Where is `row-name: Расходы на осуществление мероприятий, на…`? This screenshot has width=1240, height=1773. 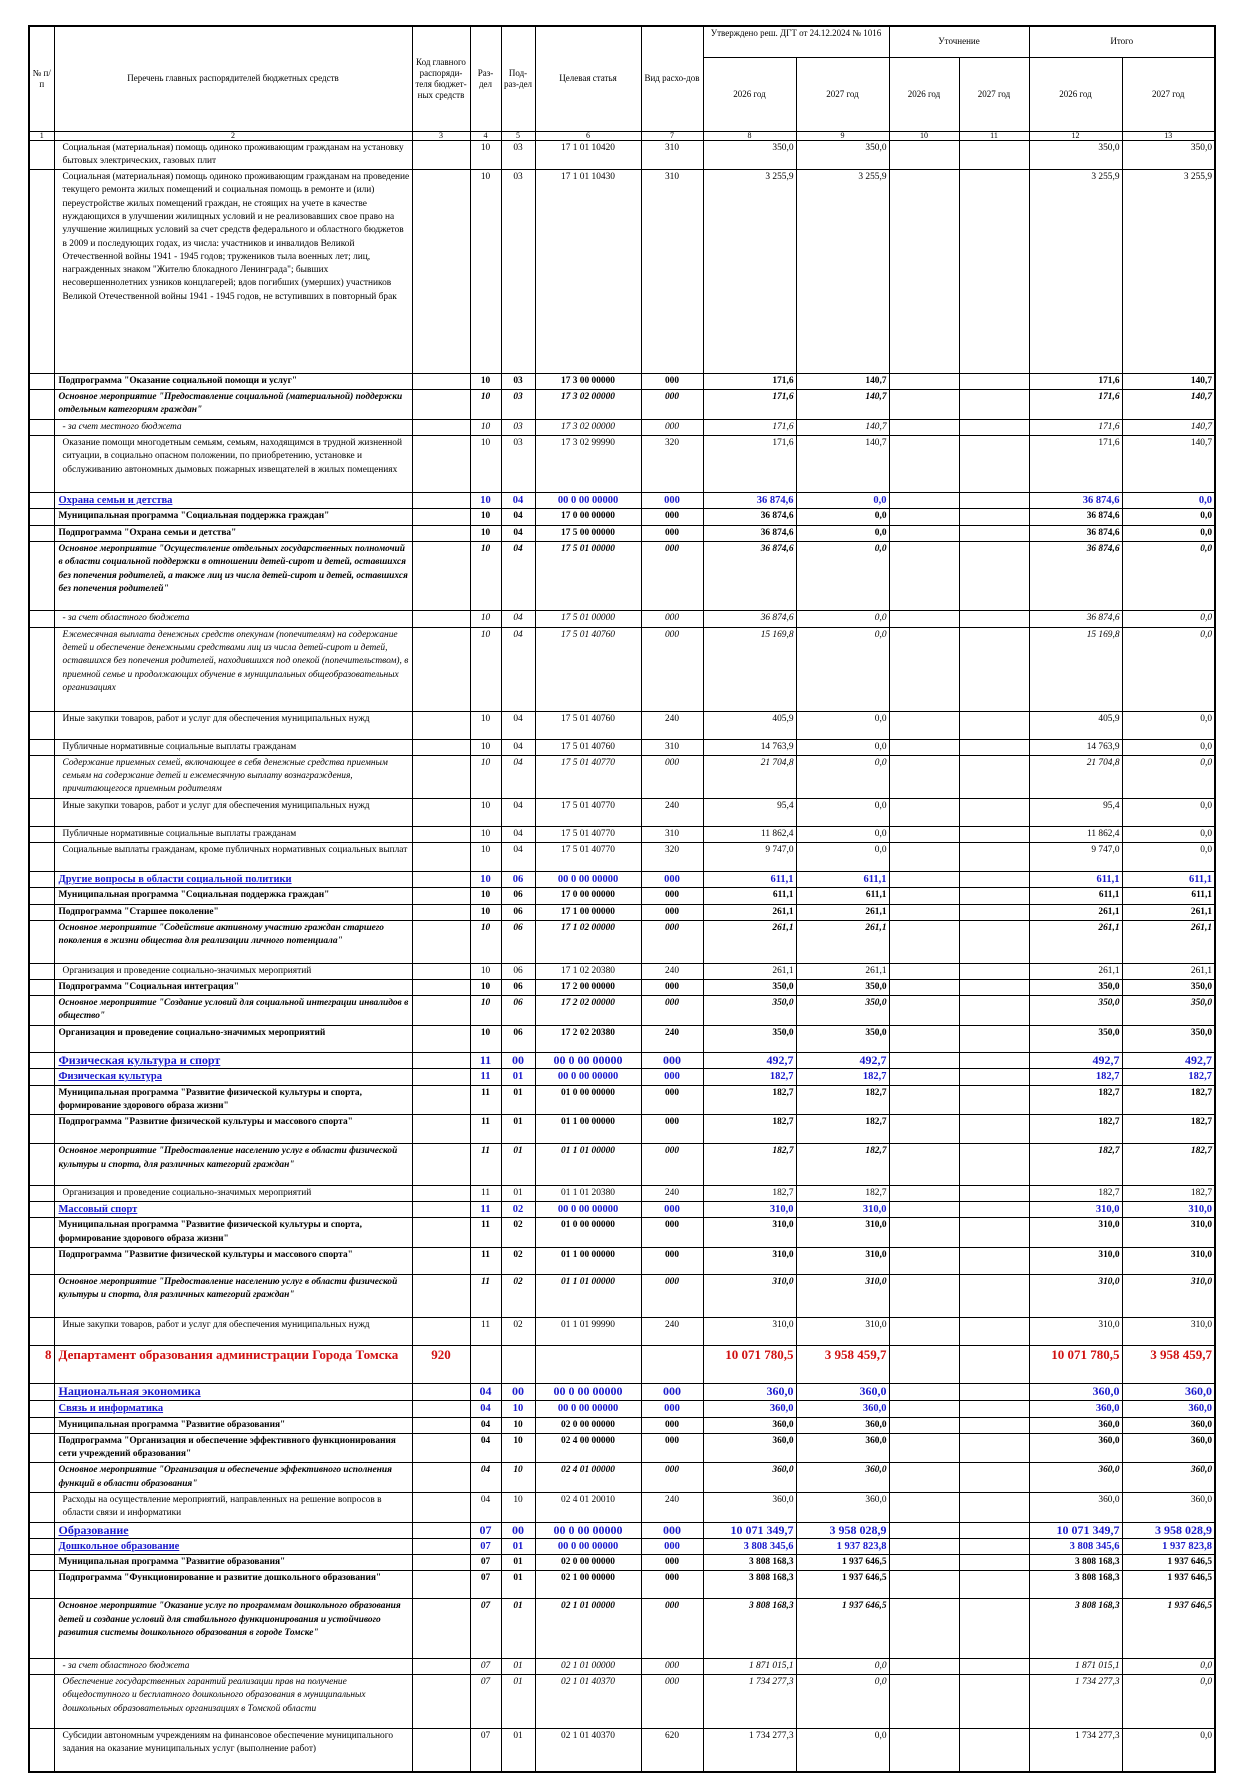 row-name: Расходы на осуществление мероприятий, на… is located at coordinates (233, 1507).